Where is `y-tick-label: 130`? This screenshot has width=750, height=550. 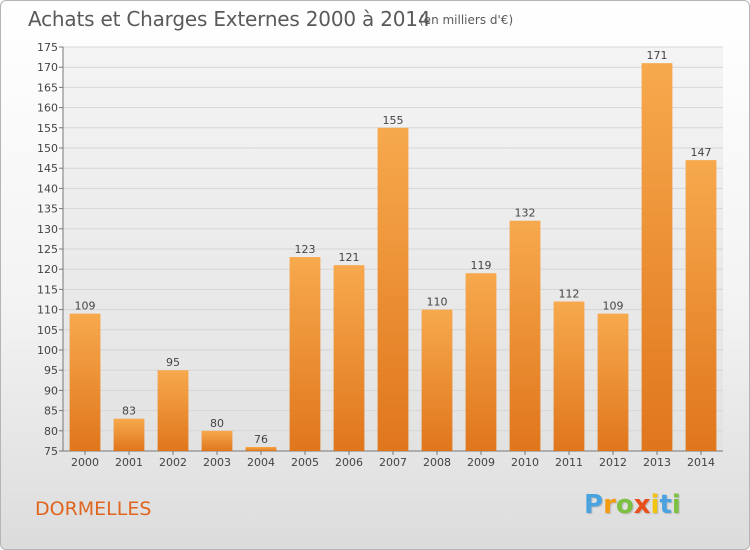 y-tick-label: 130 is located at coordinates (47, 229).